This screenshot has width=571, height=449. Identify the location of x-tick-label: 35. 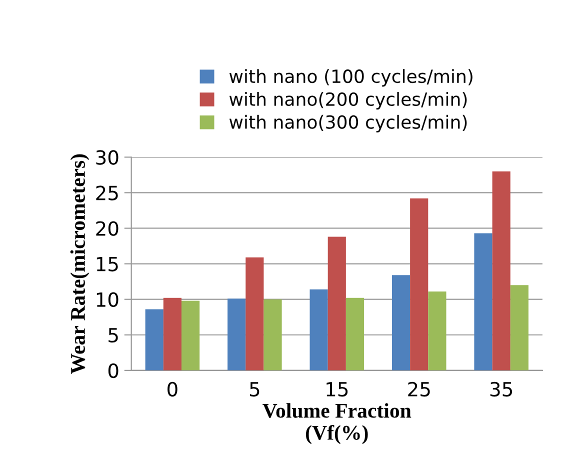
(501, 389).